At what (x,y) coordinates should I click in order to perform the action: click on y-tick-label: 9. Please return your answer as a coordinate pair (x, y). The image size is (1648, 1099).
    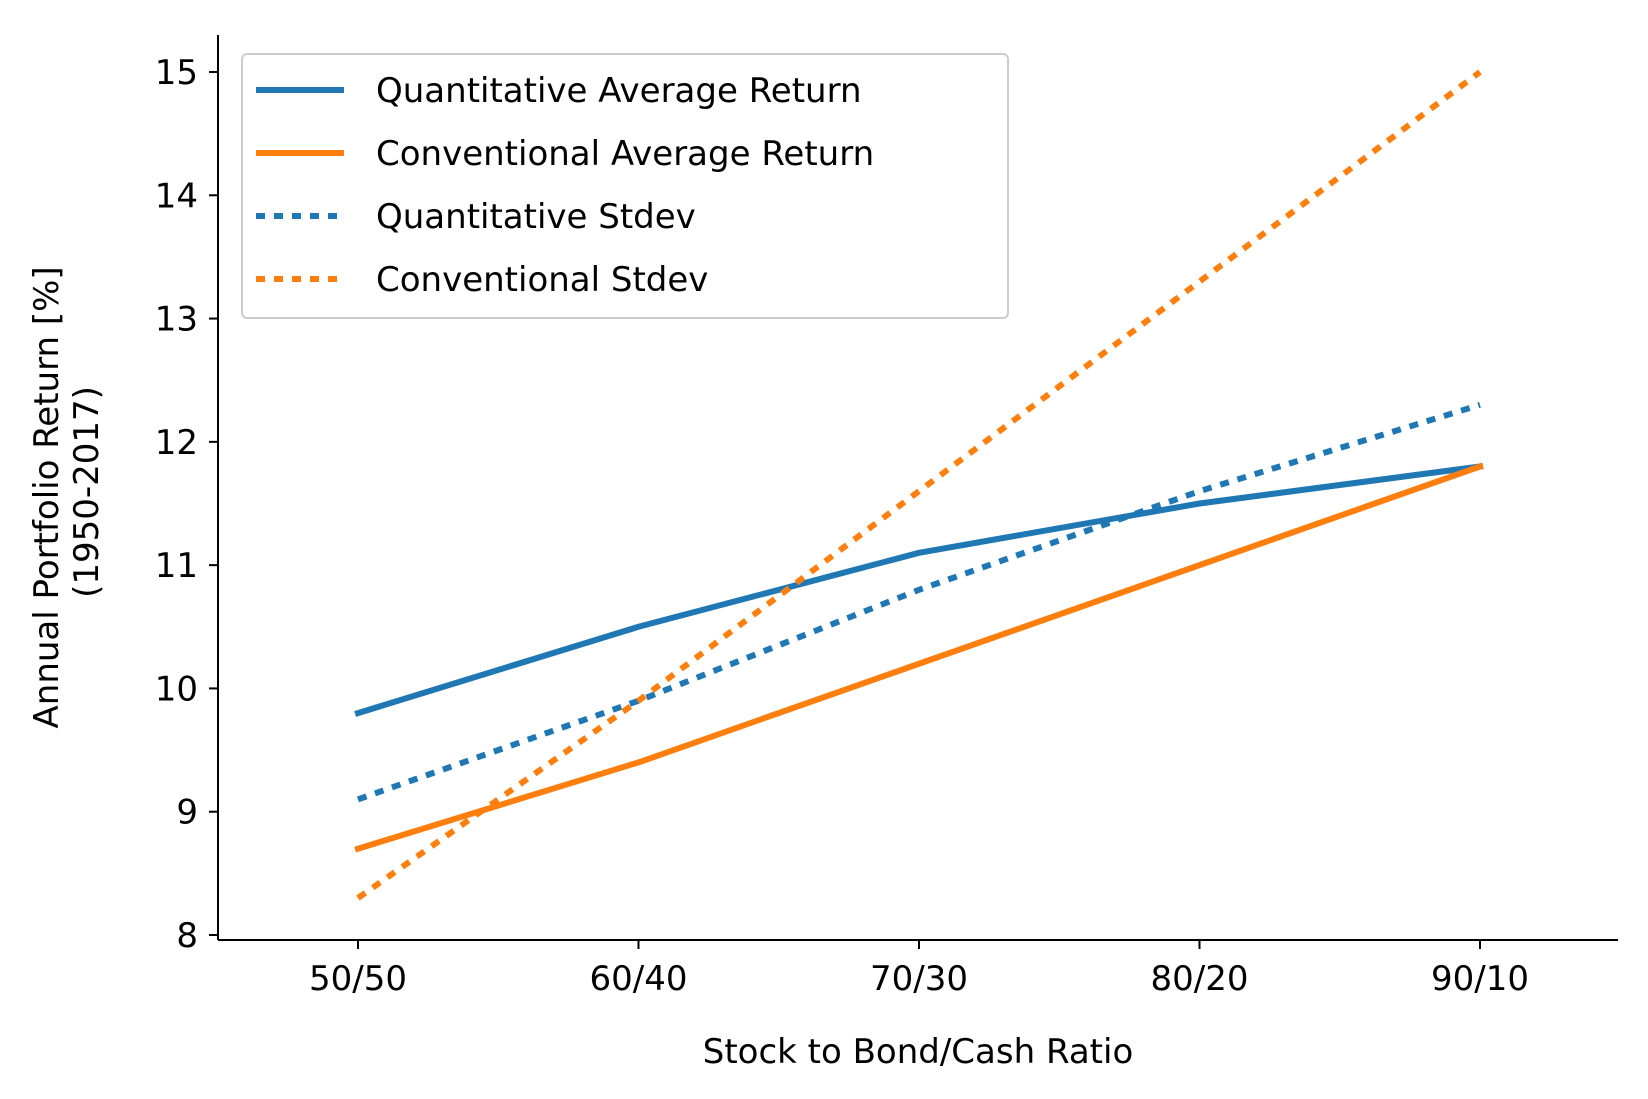
    Looking at the image, I should click on (187, 813).